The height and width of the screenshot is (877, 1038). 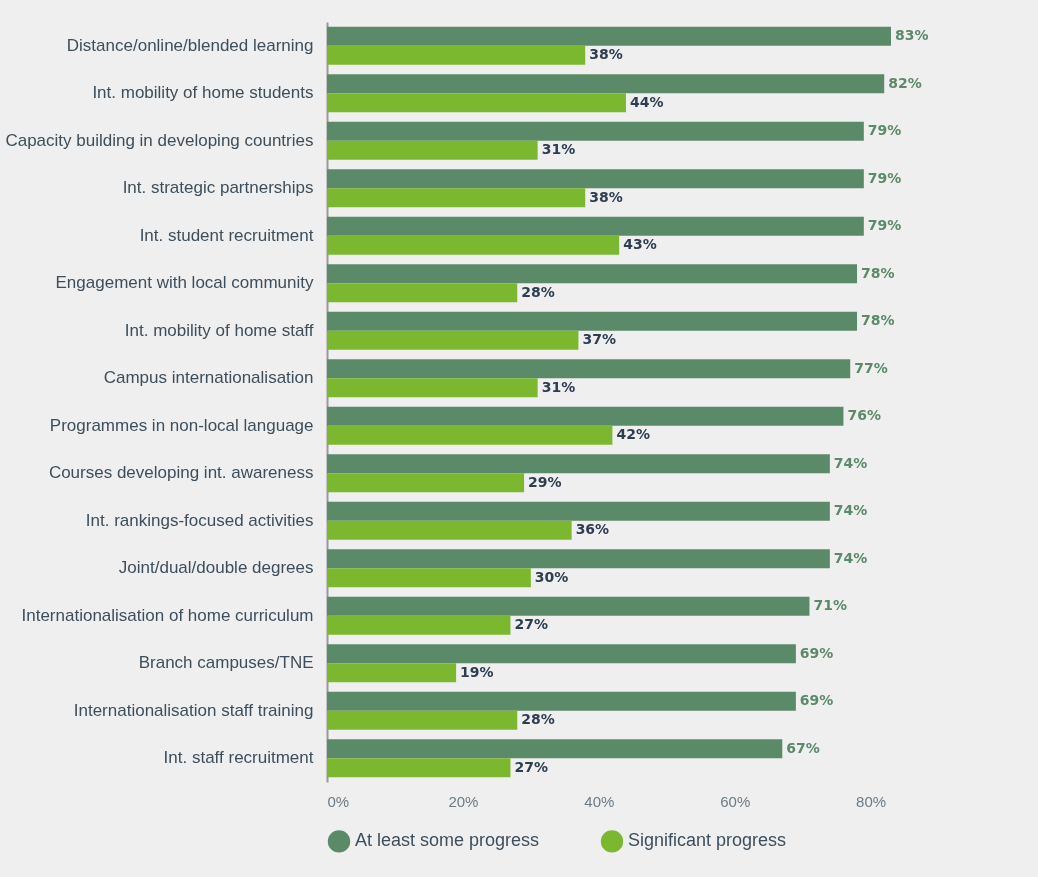 What do you see at coordinates (447, 840) in the screenshot?
I see `legend-label: At least some progress` at bounding box center [447, 840].